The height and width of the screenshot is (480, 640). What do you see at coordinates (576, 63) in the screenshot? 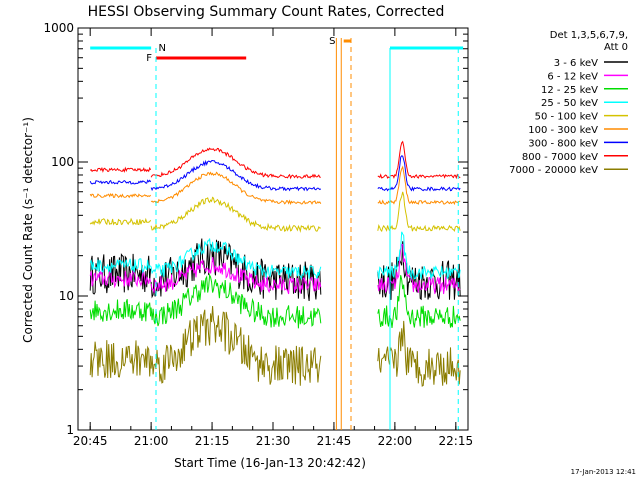
I see `legend-label-0: 3 - 6 keV` at bounding box center [576, 63].